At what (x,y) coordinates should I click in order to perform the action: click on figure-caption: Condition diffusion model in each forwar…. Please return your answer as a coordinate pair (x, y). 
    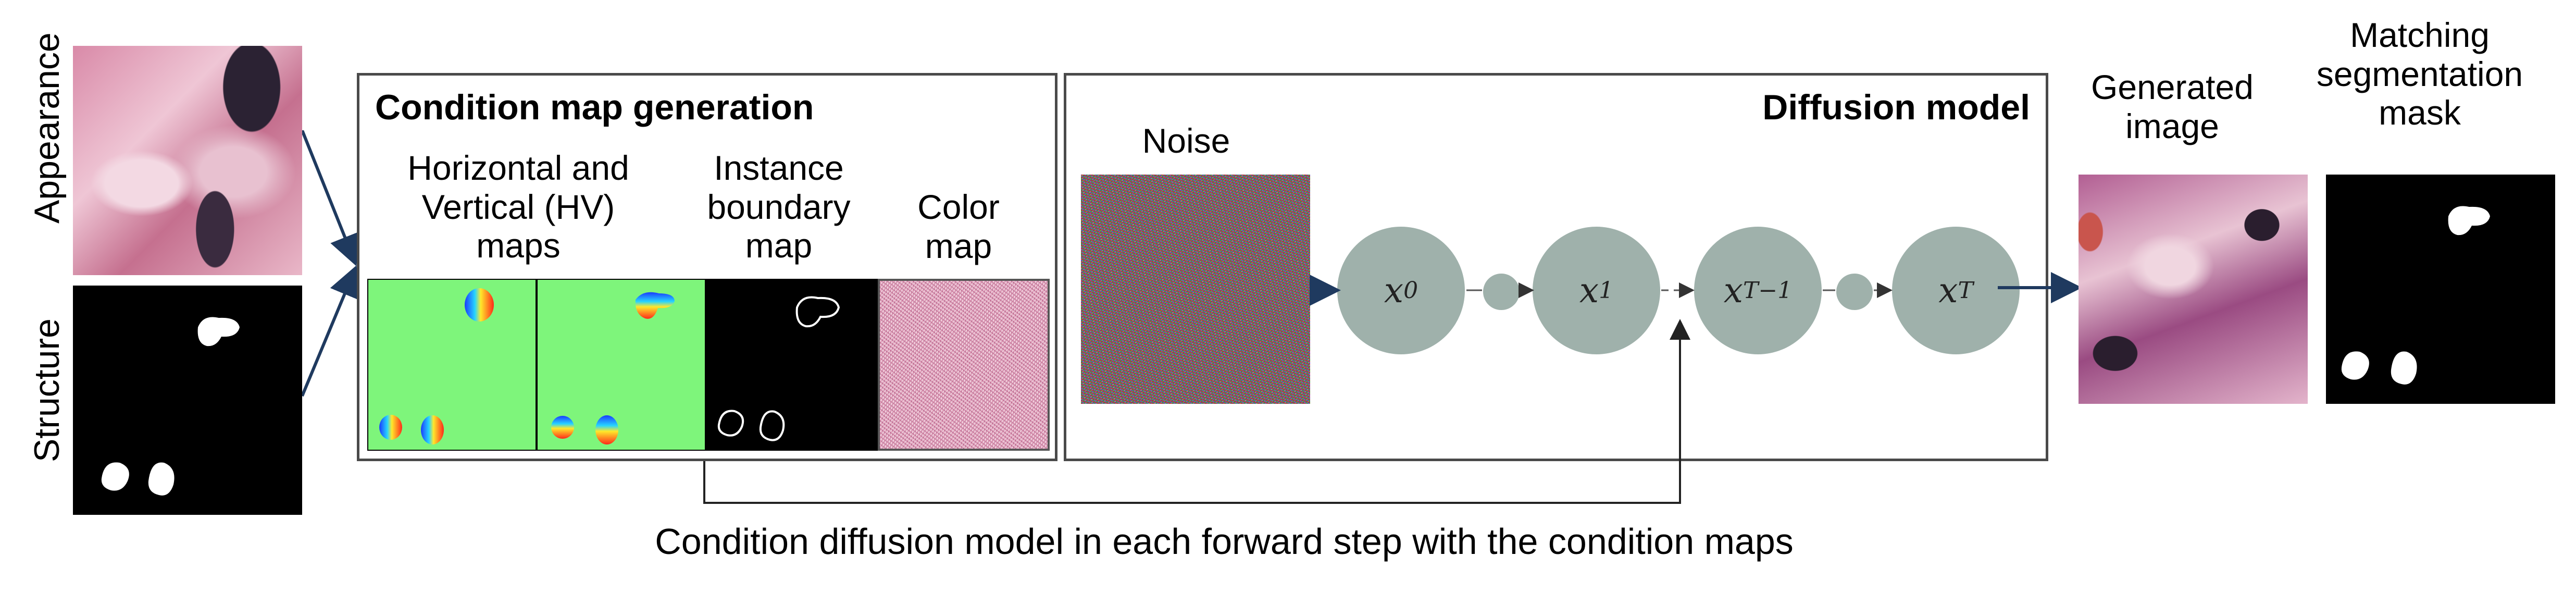
    Looking at the image, I should click on (1224, 541).